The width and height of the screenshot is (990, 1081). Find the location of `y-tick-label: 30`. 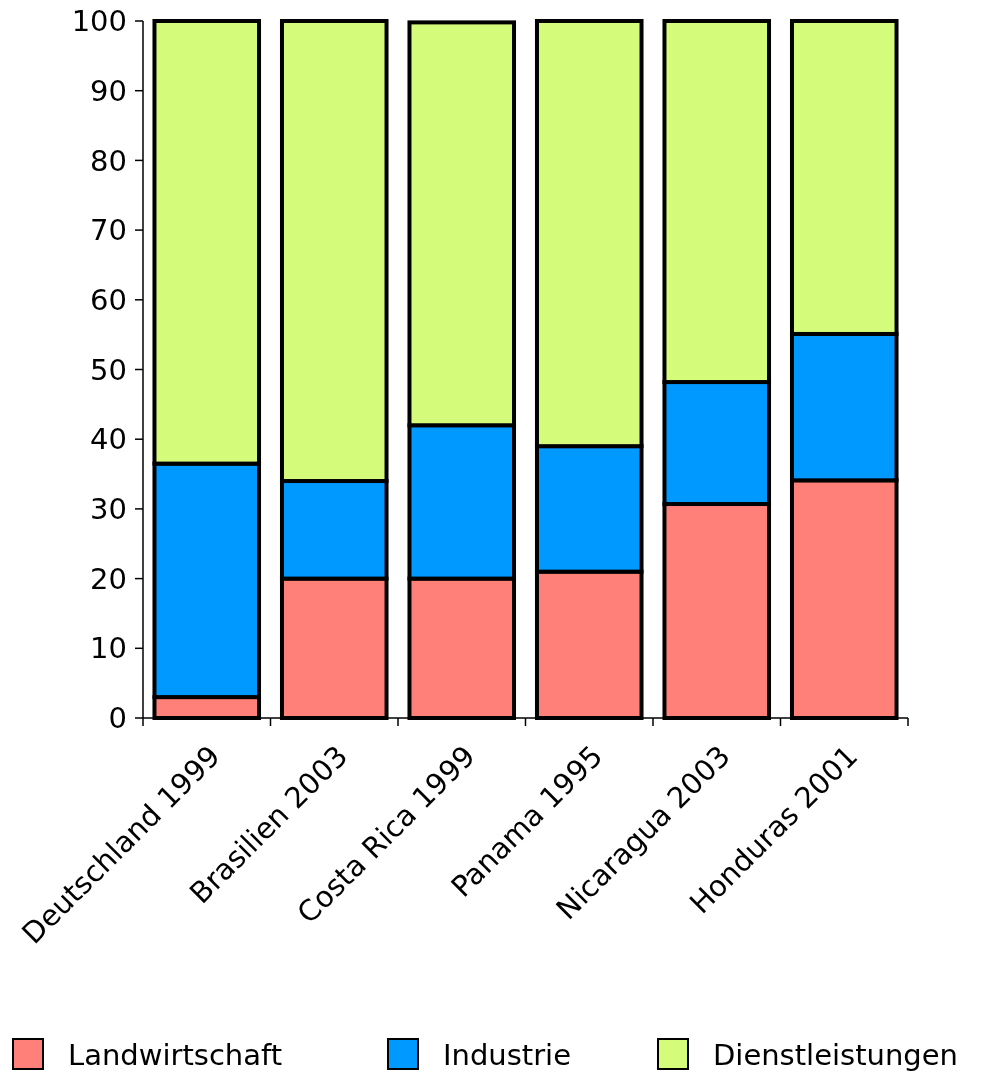

y-tick-label: 30 is located at coordinates (108, 509).